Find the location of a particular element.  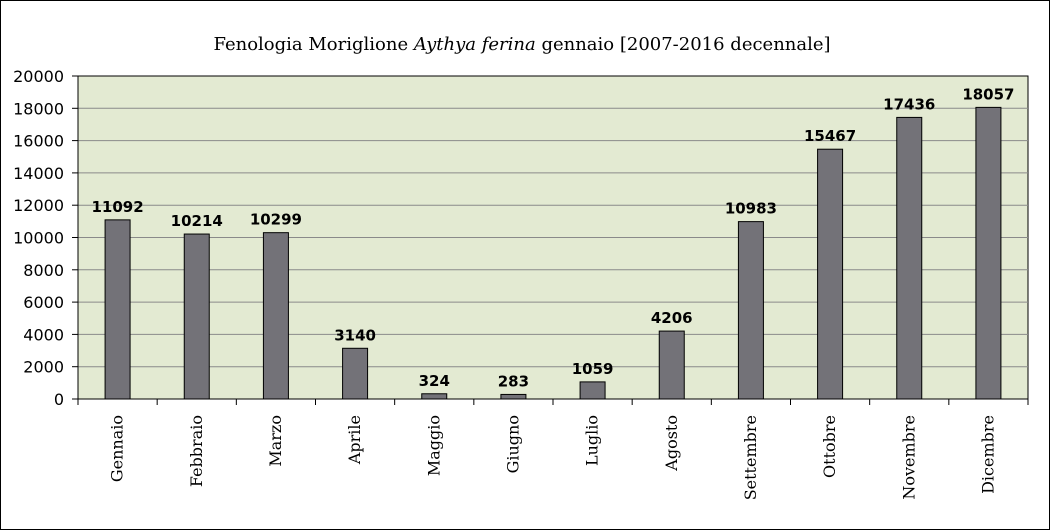

chart-title-species: Aythya ferina is located at coordinates (474, 44).